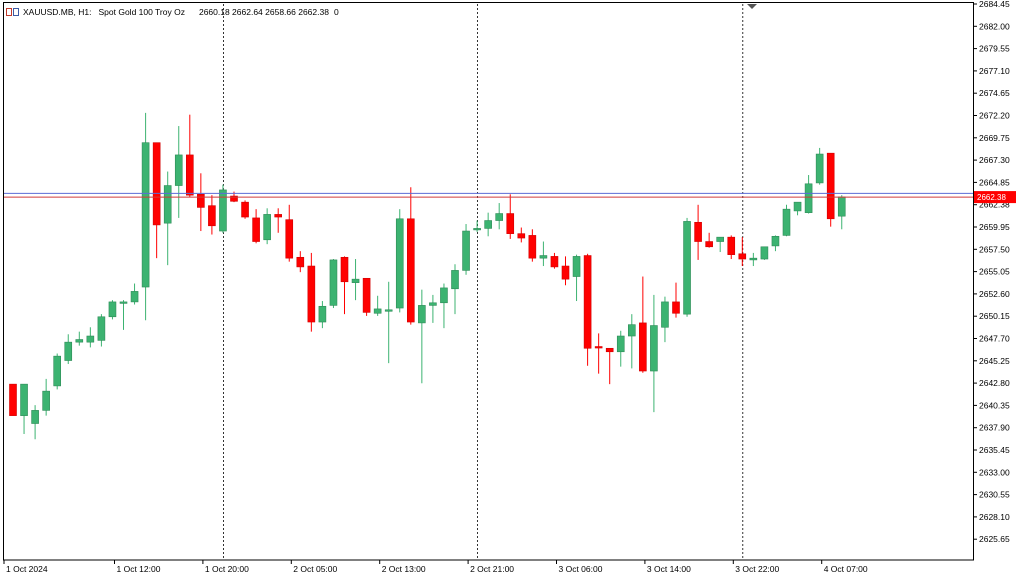 This screenshot has height=576, width=1024. I want to click on x-tick-label: 1 Oct 2024, so click(27, 569).